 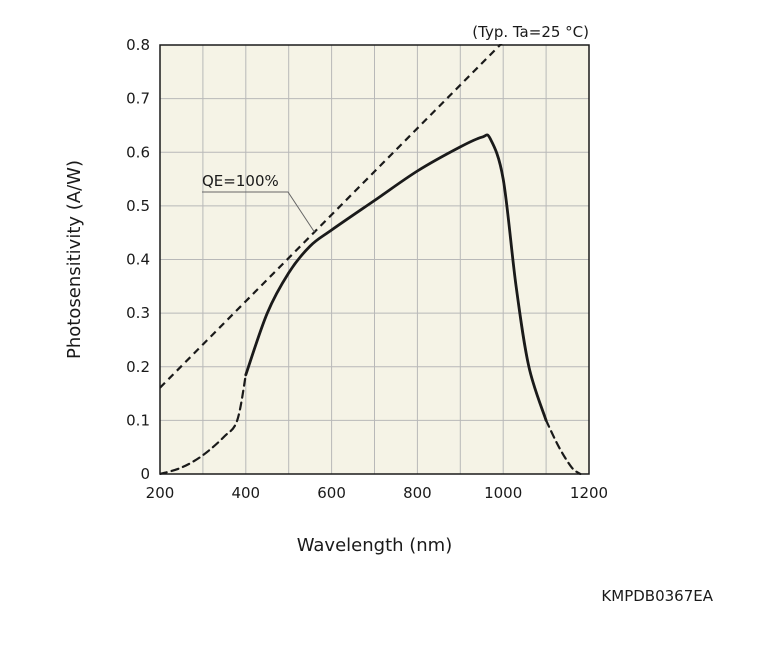 What do you see at coordinates (375, 545) in the screenshot?
I see `x-axis-label: Wavelength (nm)` at bounding box center [375, 545].